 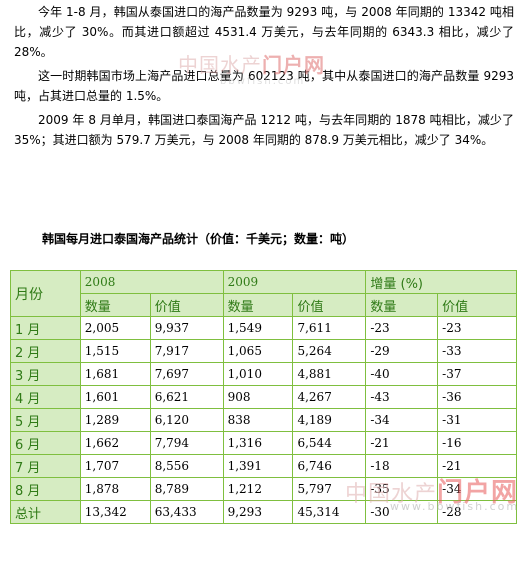 What do you see at coordinates (45, 489) in the screenshot?
I see `month-cell: 8 月` at bounding box center [45, 489].